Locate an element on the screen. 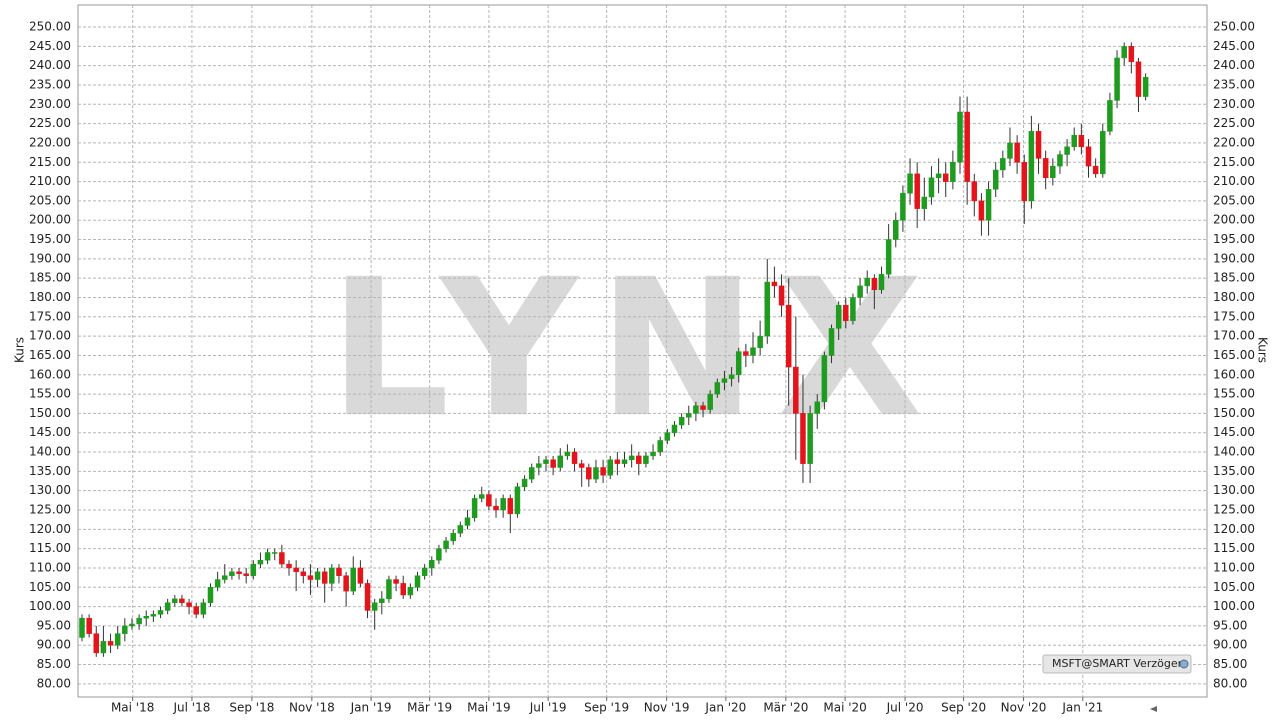 This screenshot has height=722, width=1279. y2-tick-label: 220.00 is located at coordinates (1234, 142).